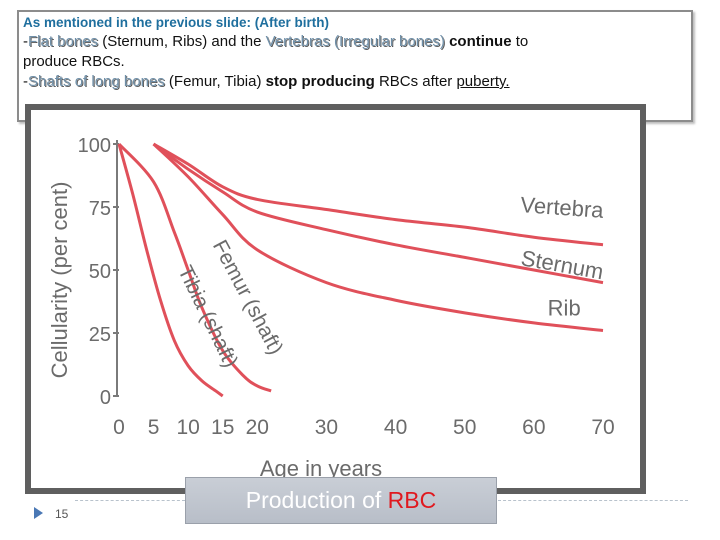  I want to click on x-tick-label: 40, so click(395, 427).